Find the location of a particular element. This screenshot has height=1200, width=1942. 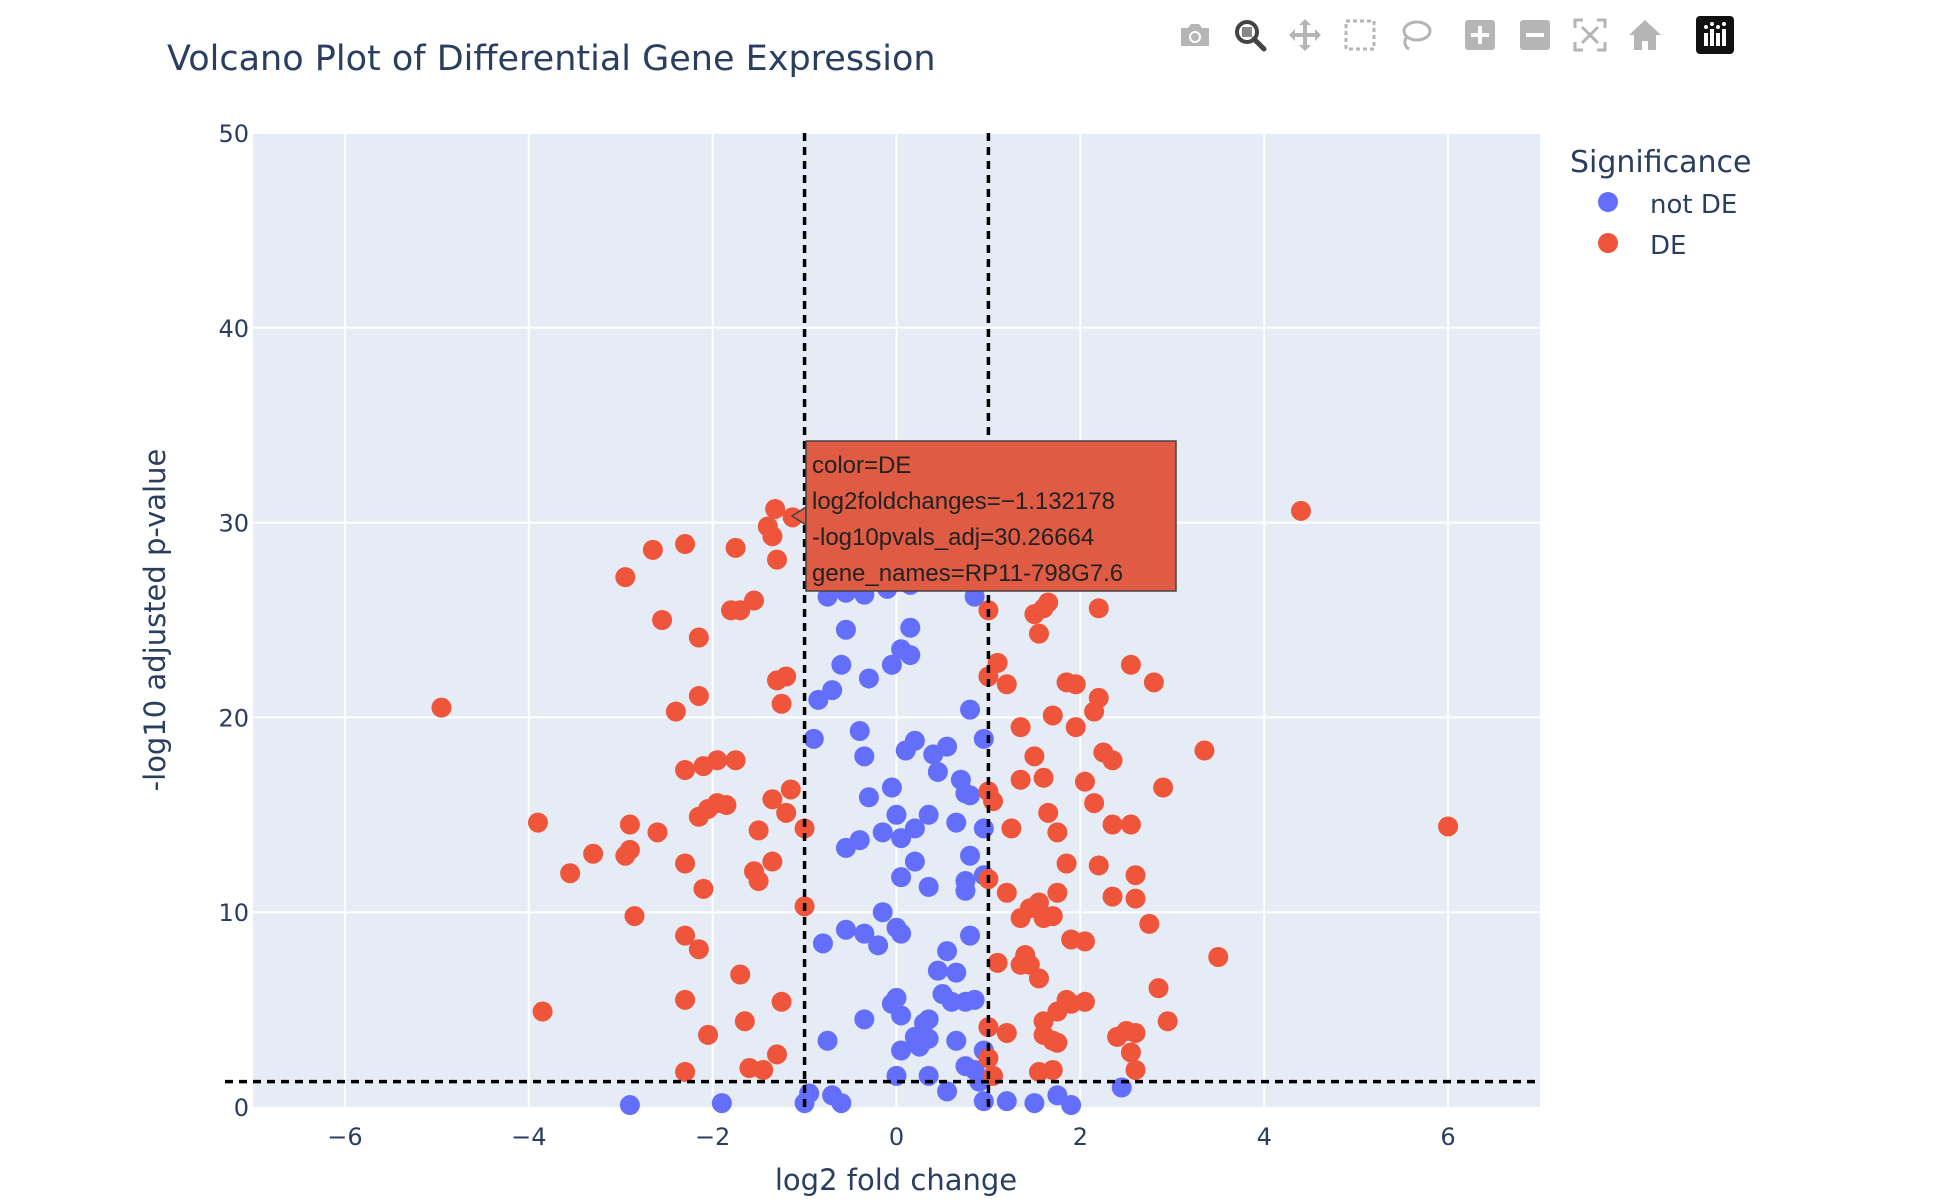

zoom-out-icon is located at coordinates (1535, 35).